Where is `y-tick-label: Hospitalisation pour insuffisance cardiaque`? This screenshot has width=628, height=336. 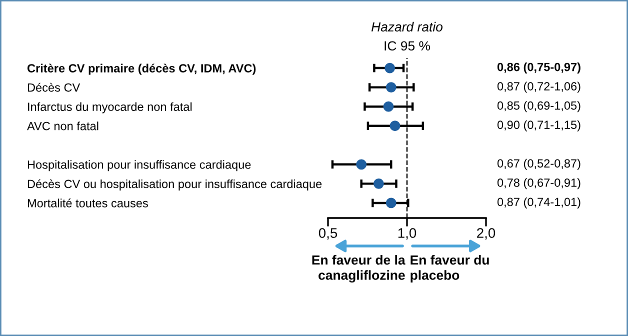
y-tick-label: Hospitalisation pour insuffisance cardiaque is located at coordinates (139, 166).